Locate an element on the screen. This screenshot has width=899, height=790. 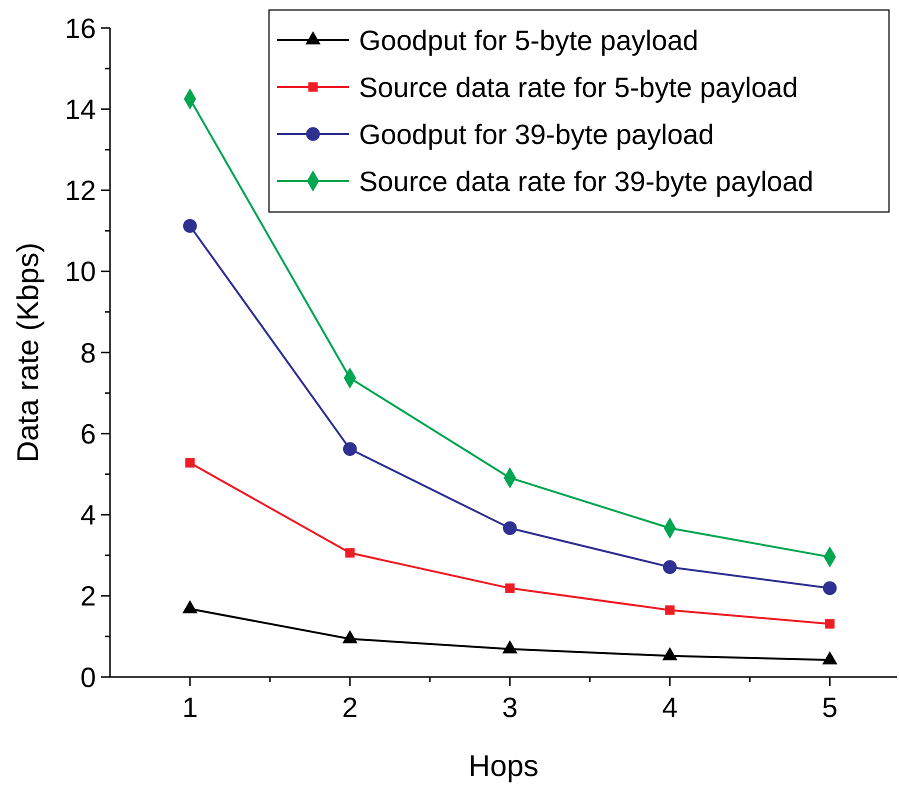
y-tick-label: 6 is located at coordinates (88, 434).